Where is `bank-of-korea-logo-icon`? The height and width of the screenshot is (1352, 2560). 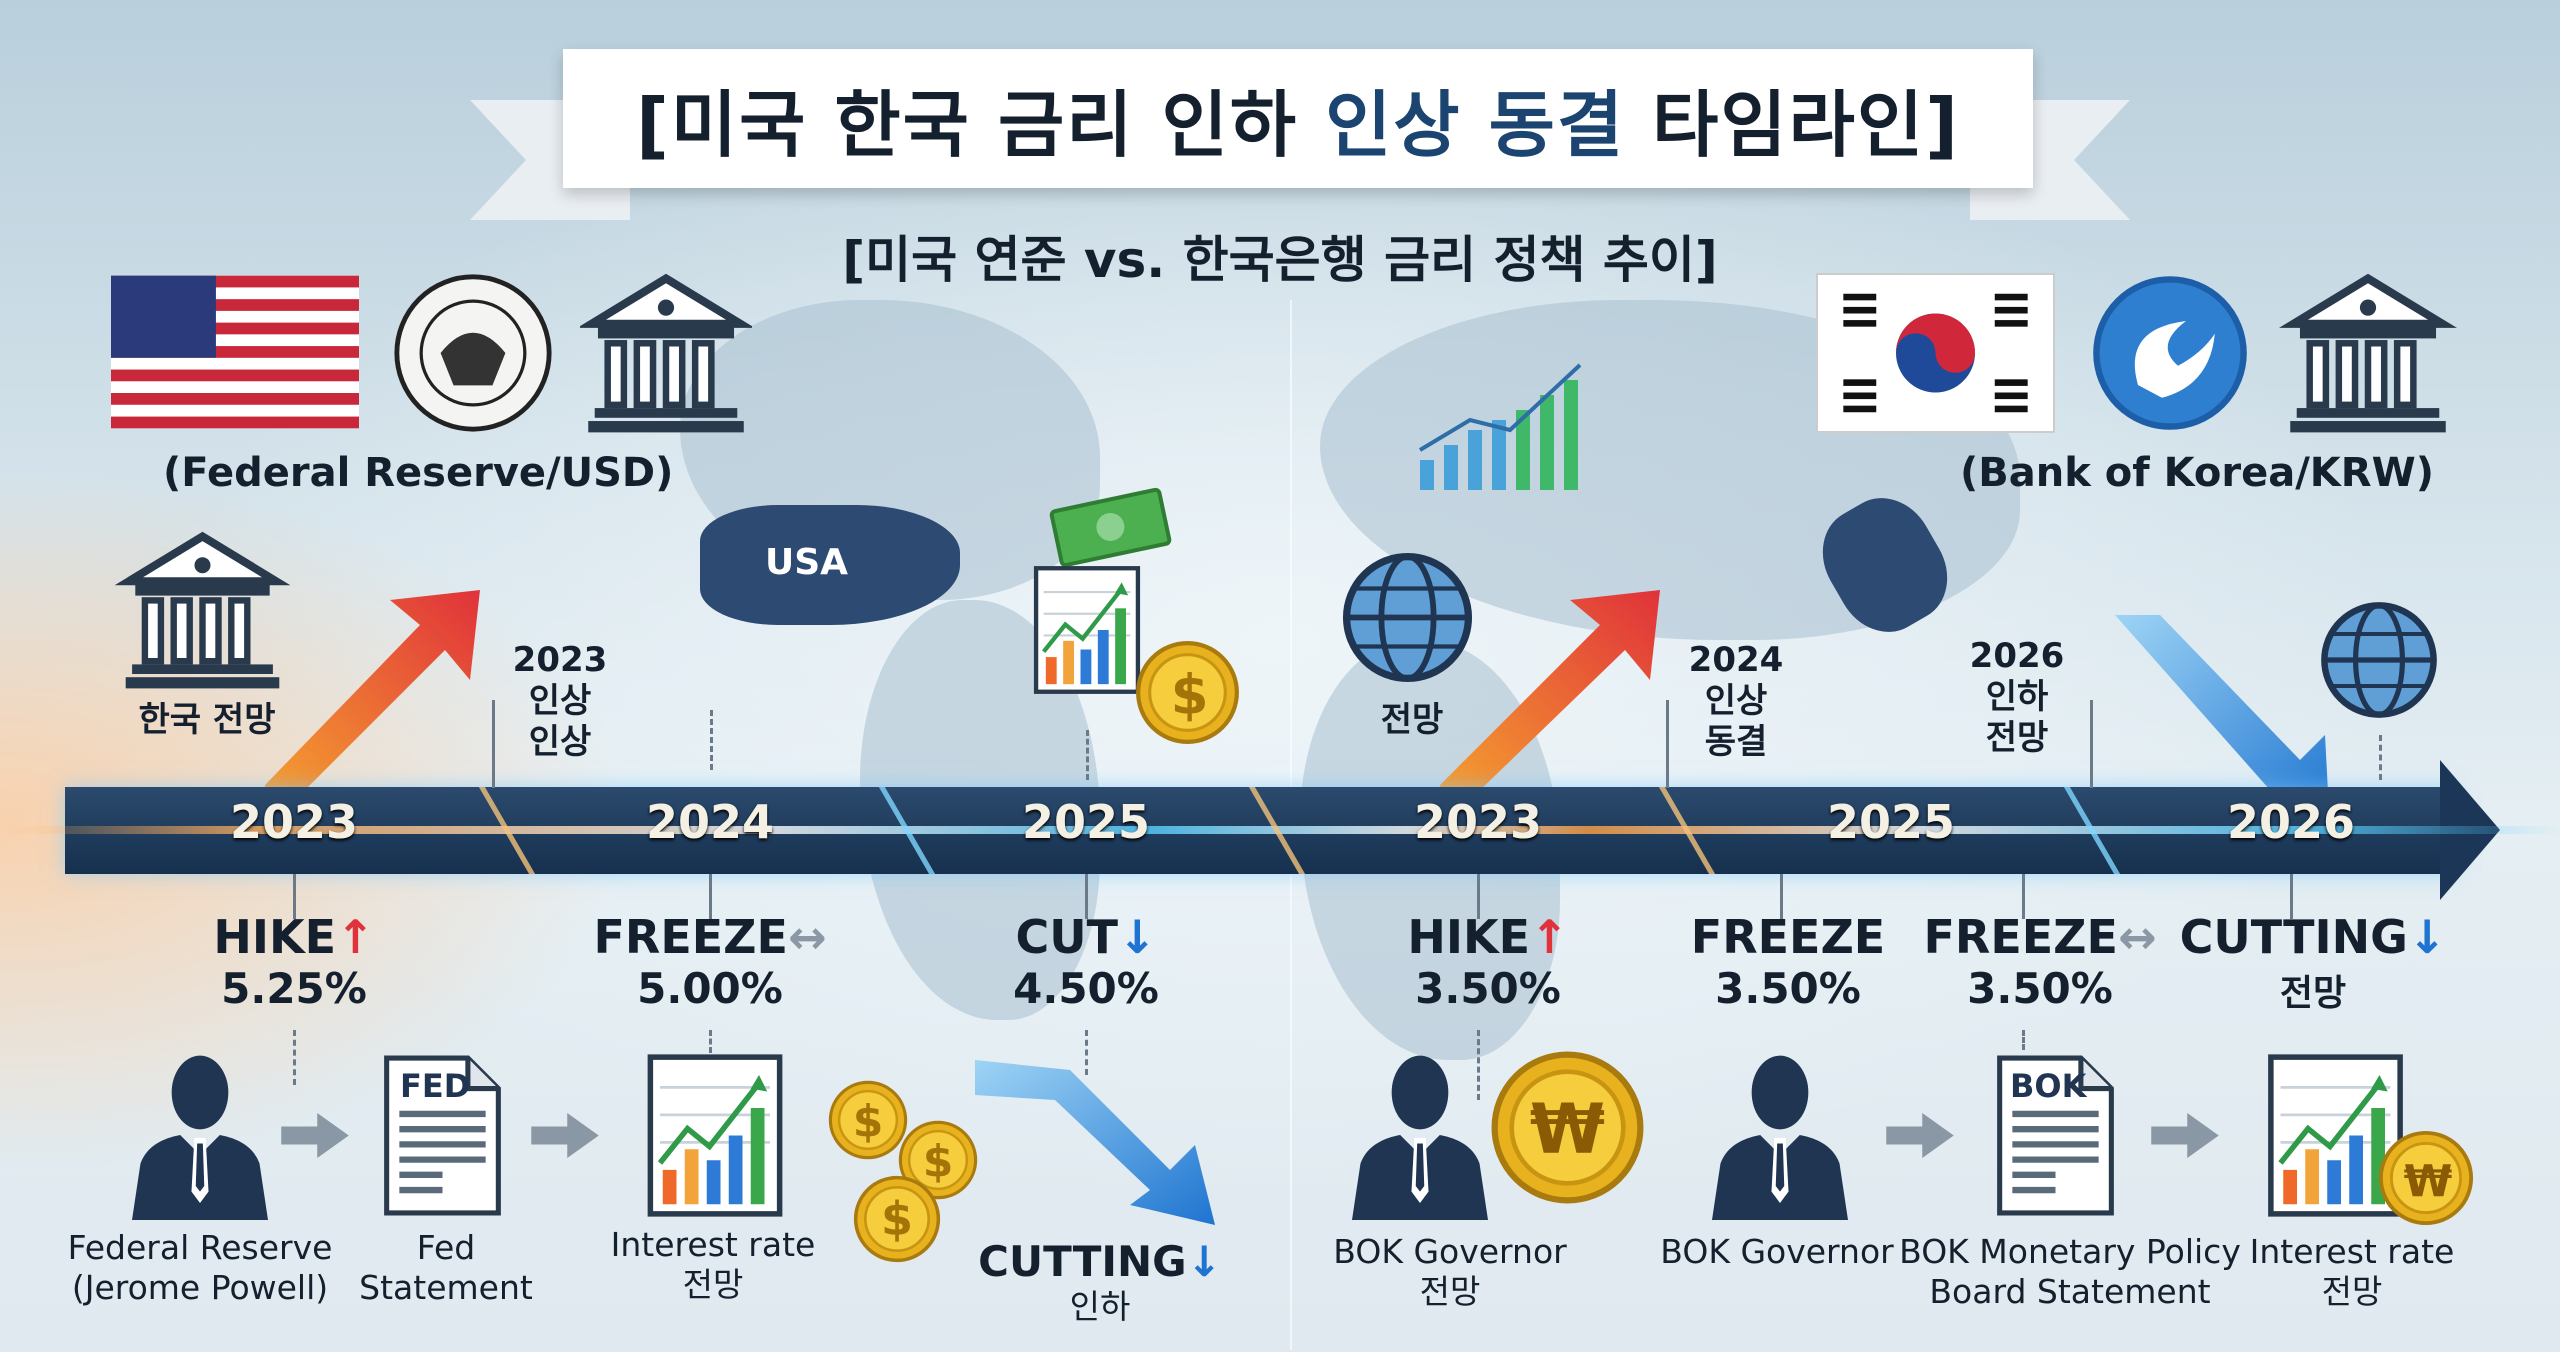 bank-of-korea-logo-icon is located at coordinates (2170, 353).